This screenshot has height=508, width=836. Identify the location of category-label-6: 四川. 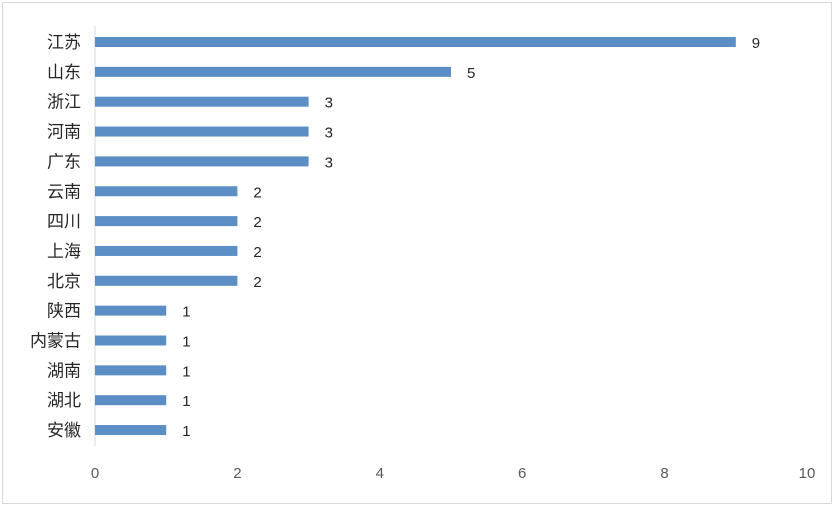
(64, 222).